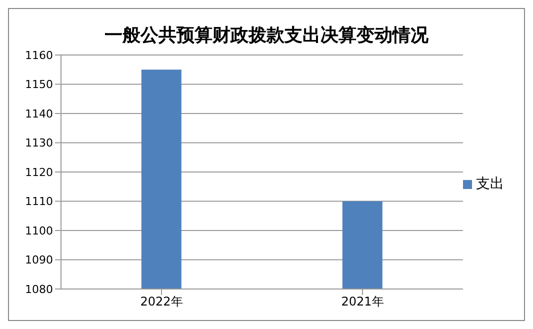  Describe the element at coordinates (39, 113) in the screenshot. I see `y-tick-label: 1140` at that location.